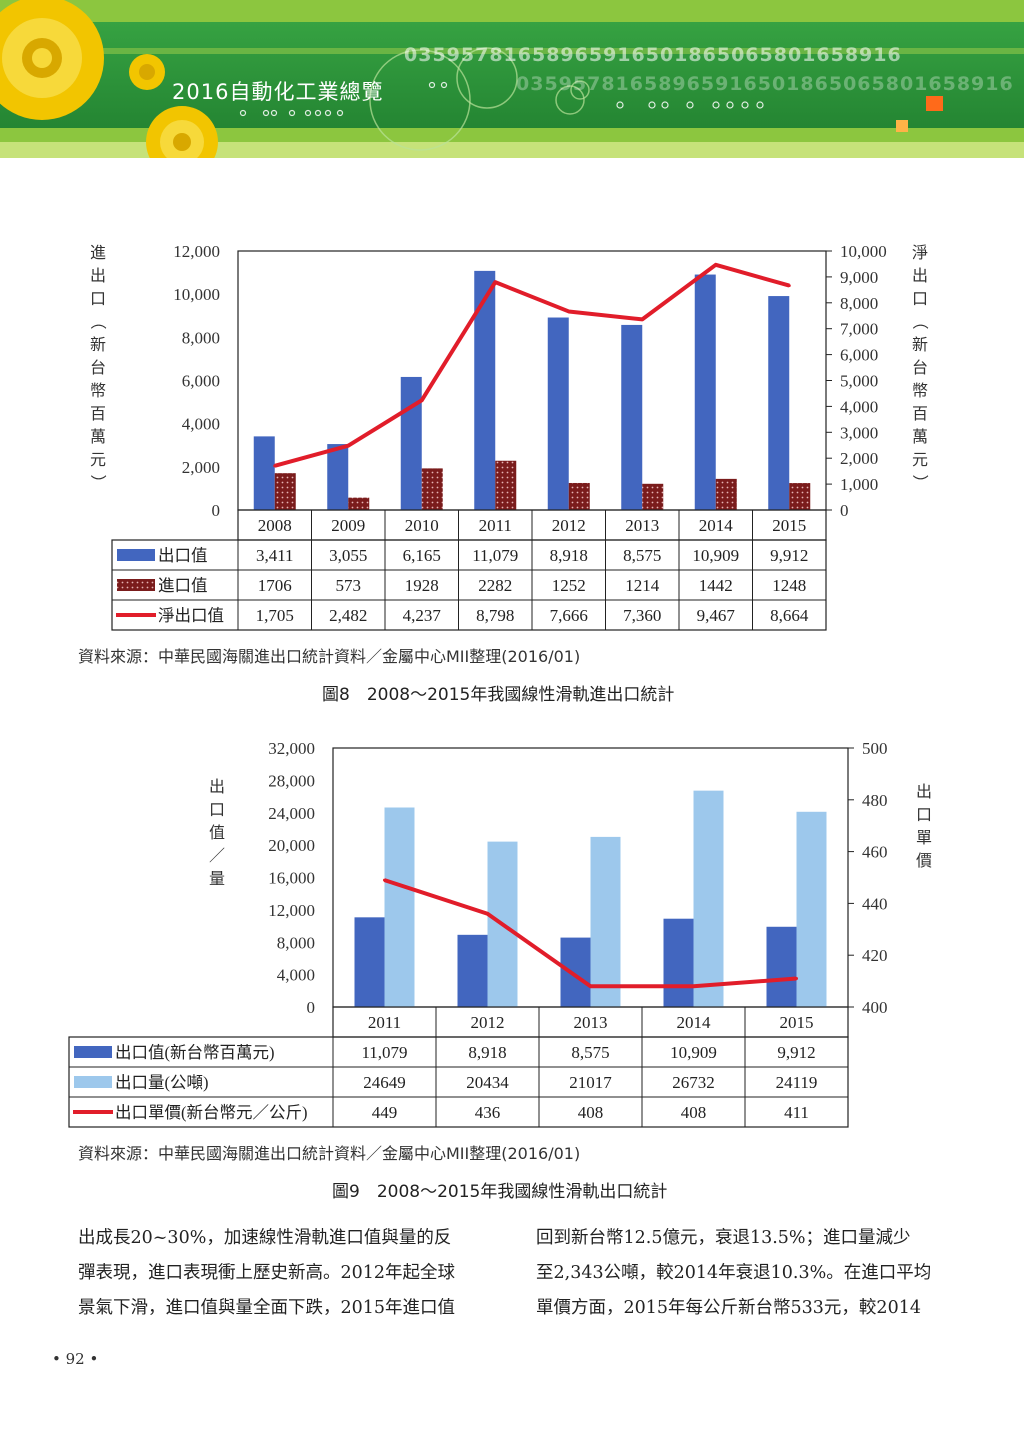 Image resolution: width=1024 pixels, height=1437 pixels. What do you see at coordinates (859, 406) in the screenshot?
I see `c8-right-tick-label: 4,000` at bounding box center [859, 406].